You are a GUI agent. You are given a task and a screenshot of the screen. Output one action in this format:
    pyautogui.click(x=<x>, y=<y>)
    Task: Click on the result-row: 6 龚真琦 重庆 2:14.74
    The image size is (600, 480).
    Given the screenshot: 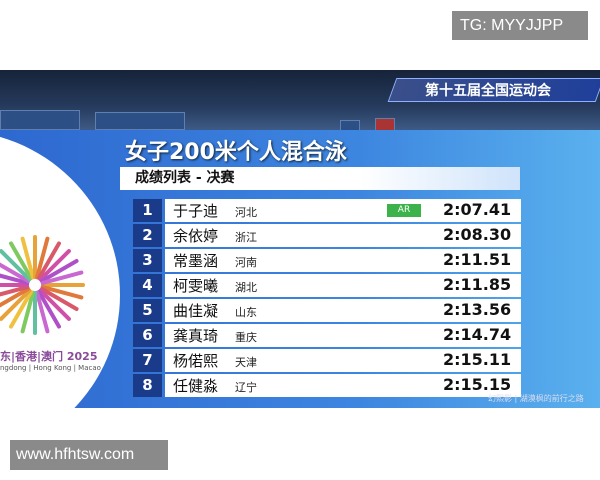 What is the action you would take?
    pyautogui.click(x=327, y=335)
    